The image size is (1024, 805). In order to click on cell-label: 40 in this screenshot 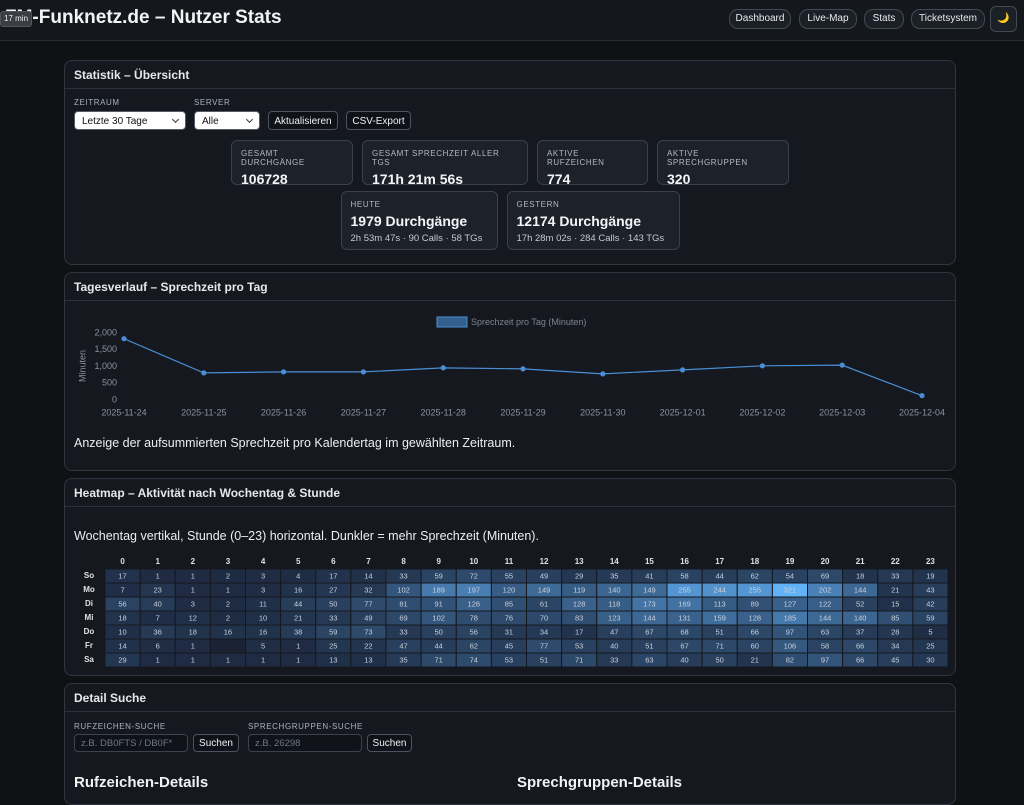, I will do `click(614, 645)`.